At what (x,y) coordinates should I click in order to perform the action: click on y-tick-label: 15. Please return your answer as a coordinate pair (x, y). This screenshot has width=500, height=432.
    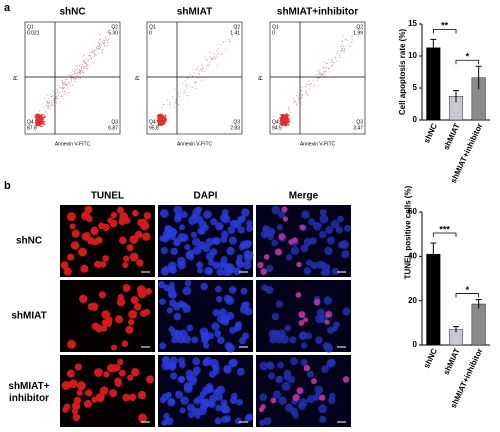
    Looking at the image, I should click on (412, 23).